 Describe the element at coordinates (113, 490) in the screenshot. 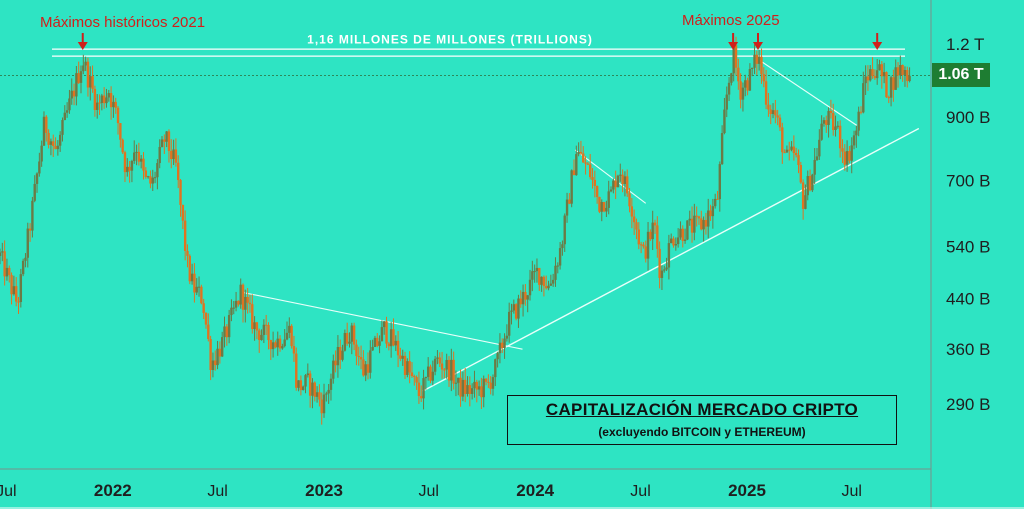

I see `x-tick-label: 2022` at that location.